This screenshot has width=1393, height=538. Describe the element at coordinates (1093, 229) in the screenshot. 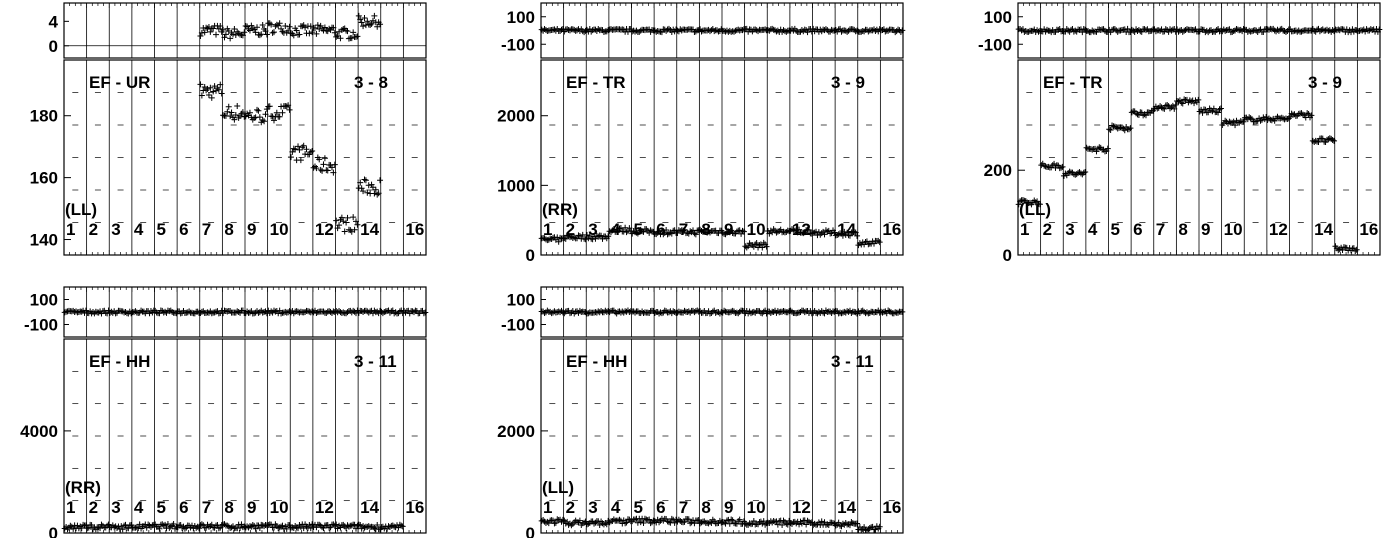

I see `channel-label: 4` at that location.